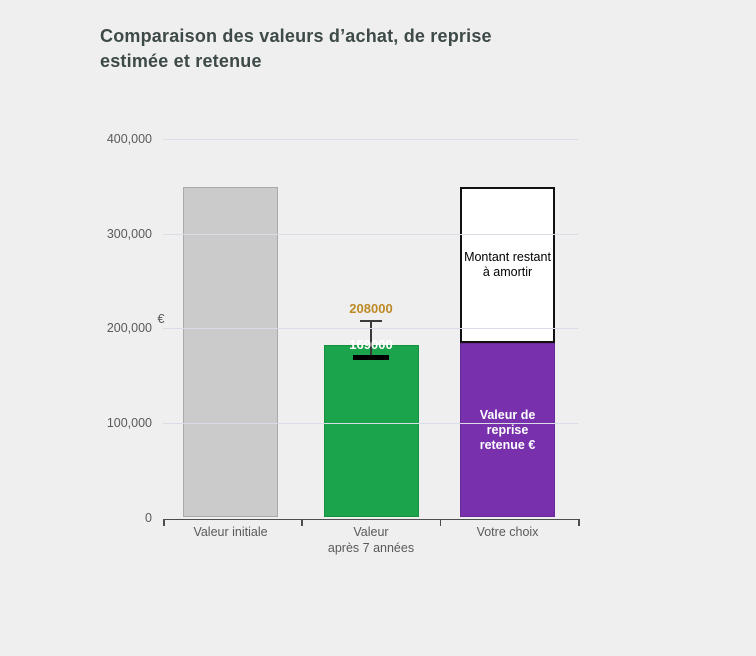 The width and height of the screenshot is (756, 656). I want to click on x-label-valeur-initiale: Valeur initiale, so click(230, 532).